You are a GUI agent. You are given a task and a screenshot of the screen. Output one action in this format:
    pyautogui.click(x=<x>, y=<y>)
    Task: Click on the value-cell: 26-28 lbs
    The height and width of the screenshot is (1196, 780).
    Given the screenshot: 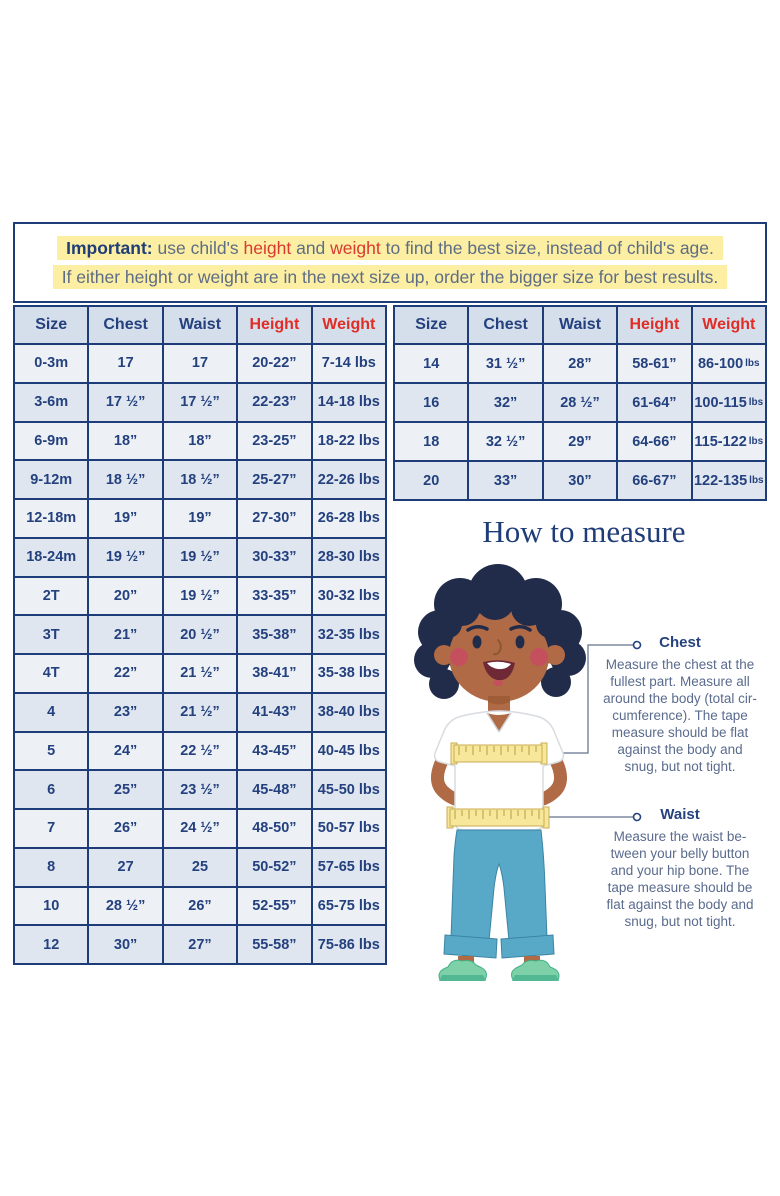 What is the action you would take?
    pyautogui.click(x=348, y=518)
    